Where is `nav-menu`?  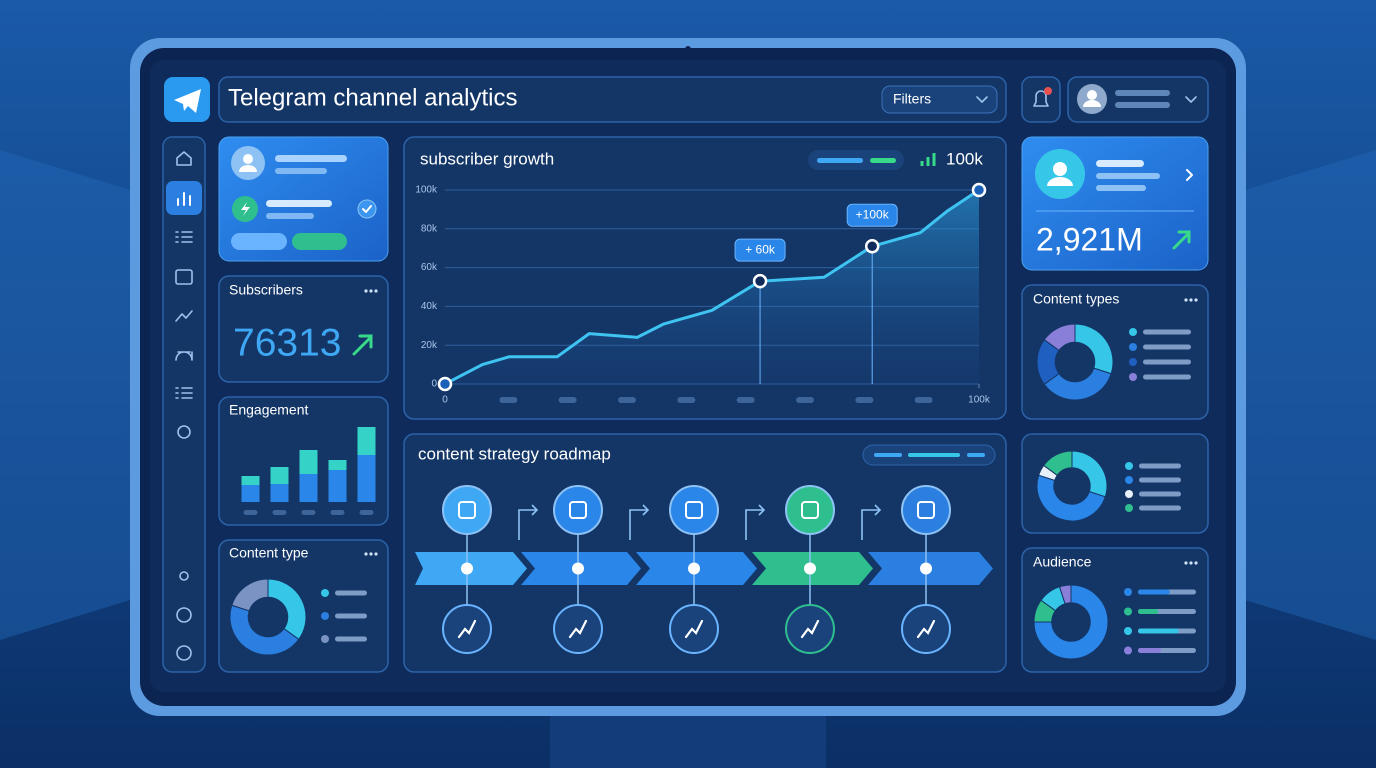 nav-menu is located at coordinates (184, 393).